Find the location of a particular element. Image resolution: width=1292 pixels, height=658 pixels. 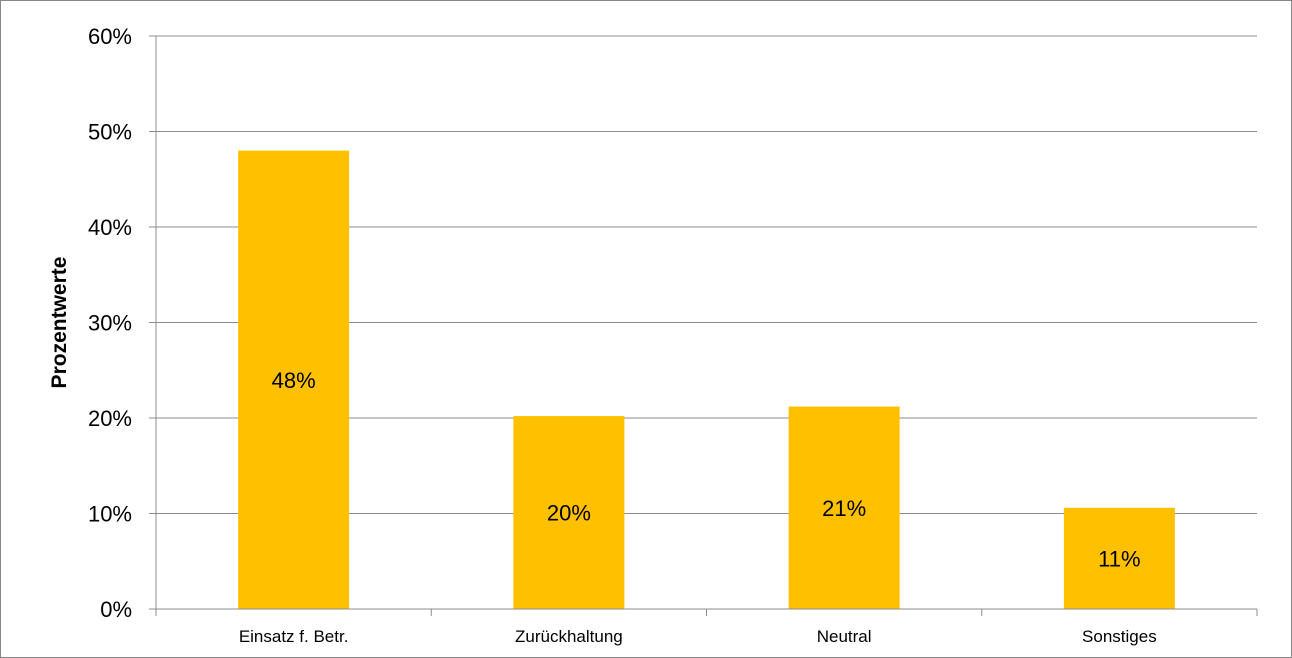

data-label: 48% is located at coordinates (294, 380).